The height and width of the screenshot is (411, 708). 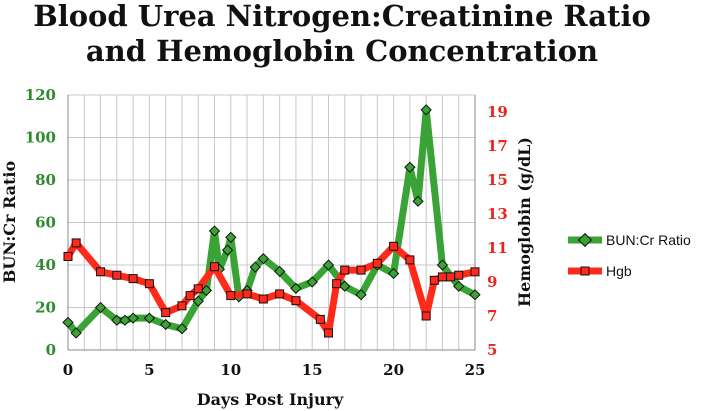 What do you see at coordinates (149, 370) in the screenshot?
I see `x-tick-label: 5` at bounding box center [149, 370].